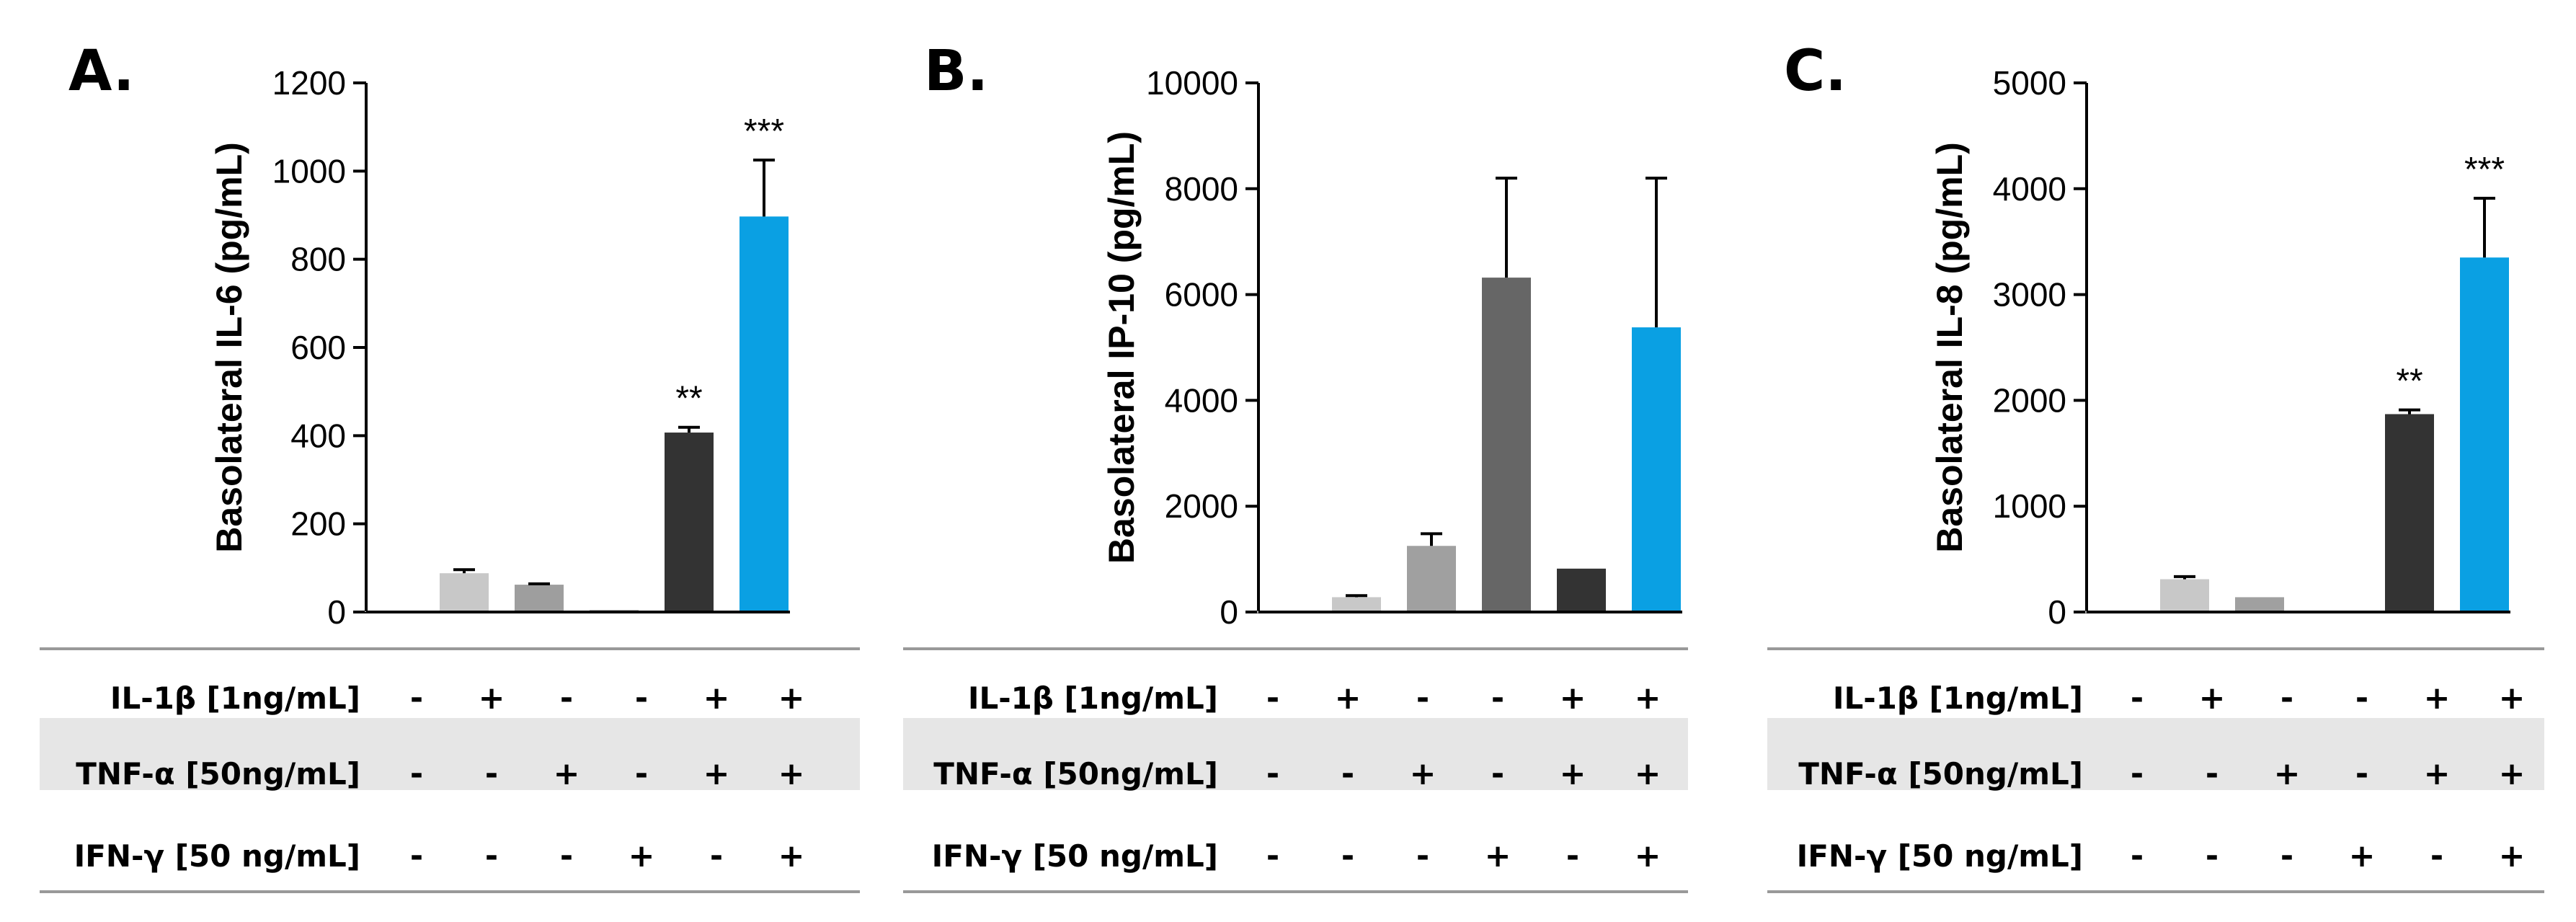  Describe the element at coordinates (318, 259) in the screenshot. I see `y-tick-label: 800` at that location.